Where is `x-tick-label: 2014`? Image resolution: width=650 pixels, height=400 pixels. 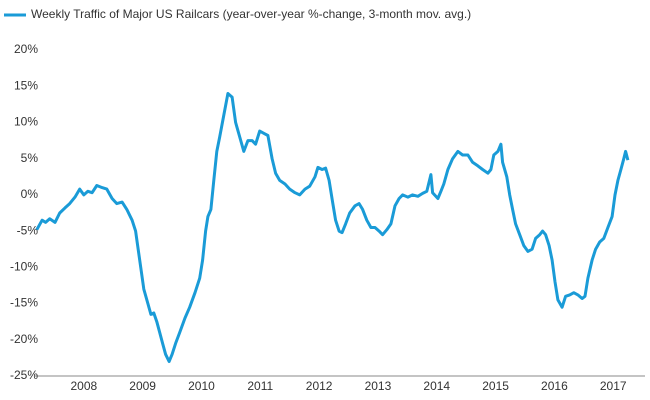
x-tick-label: 2014 is located at coordinates (436, 386).